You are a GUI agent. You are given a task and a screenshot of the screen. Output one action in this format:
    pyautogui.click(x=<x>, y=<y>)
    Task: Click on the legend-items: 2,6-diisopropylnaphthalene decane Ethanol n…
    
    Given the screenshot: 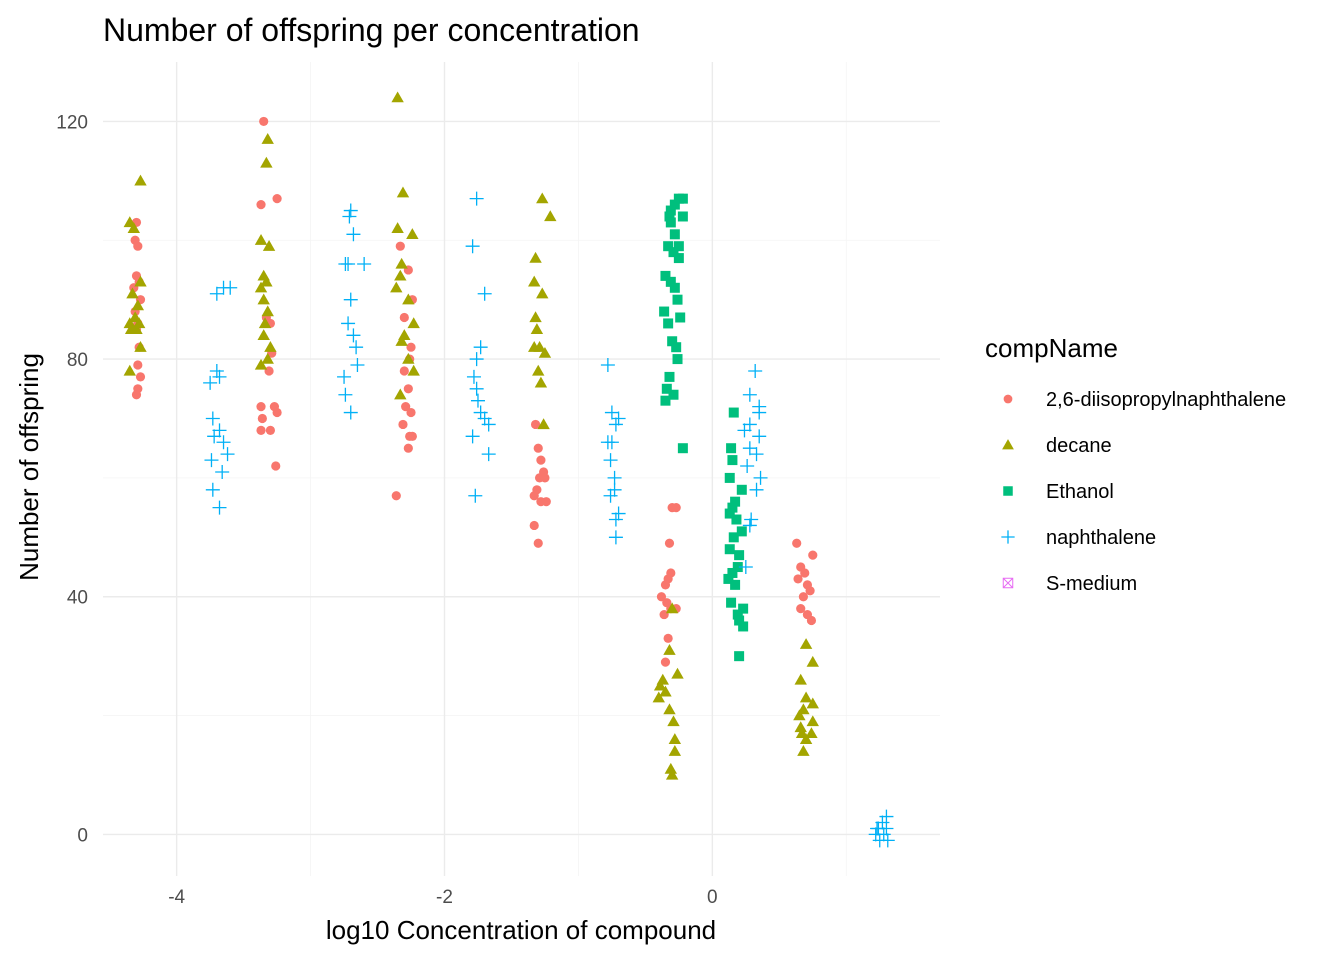 What is the action you would take?
    pyautogui.click(x=1143, y=492)
    